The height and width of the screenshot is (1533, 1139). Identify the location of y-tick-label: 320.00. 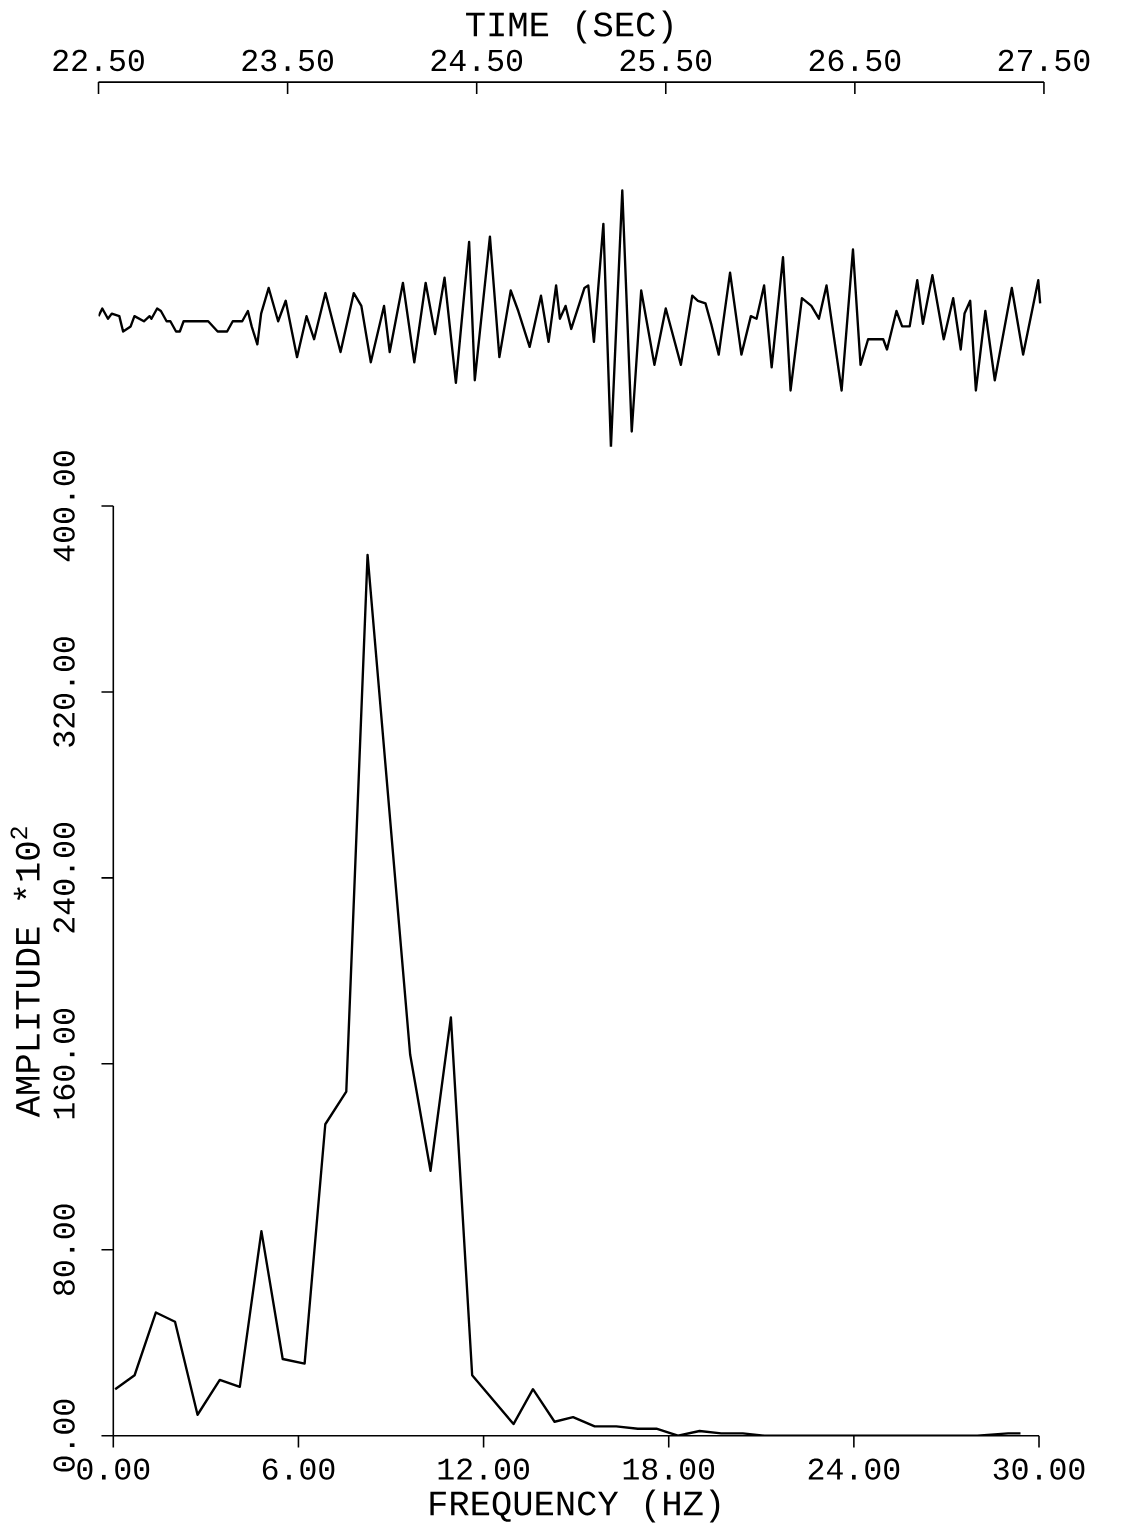
(64, 692).